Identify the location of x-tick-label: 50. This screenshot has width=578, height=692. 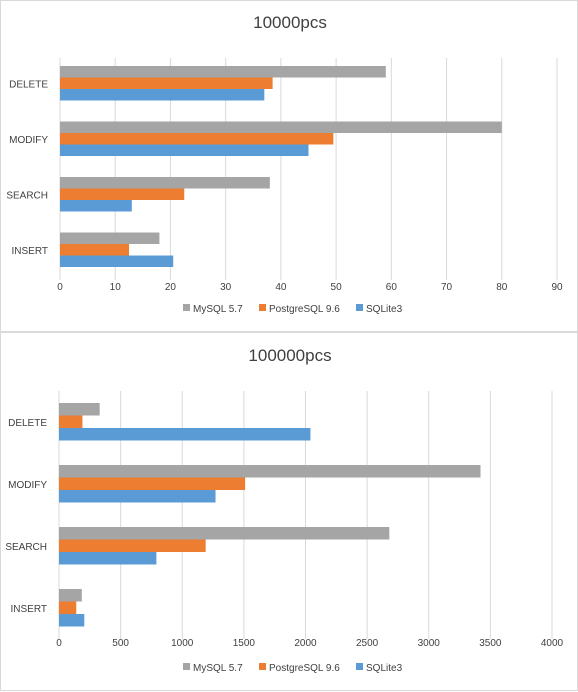
(337, 287).